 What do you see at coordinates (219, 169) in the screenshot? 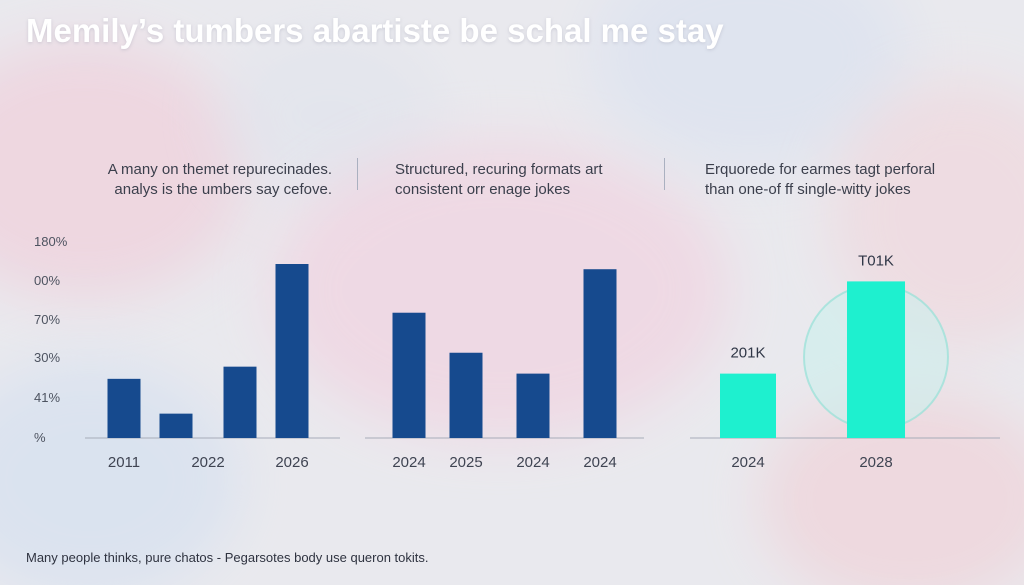
I see `caption-1-line-1: A many on themet repurecinades.` at bounding box center [219, 169].